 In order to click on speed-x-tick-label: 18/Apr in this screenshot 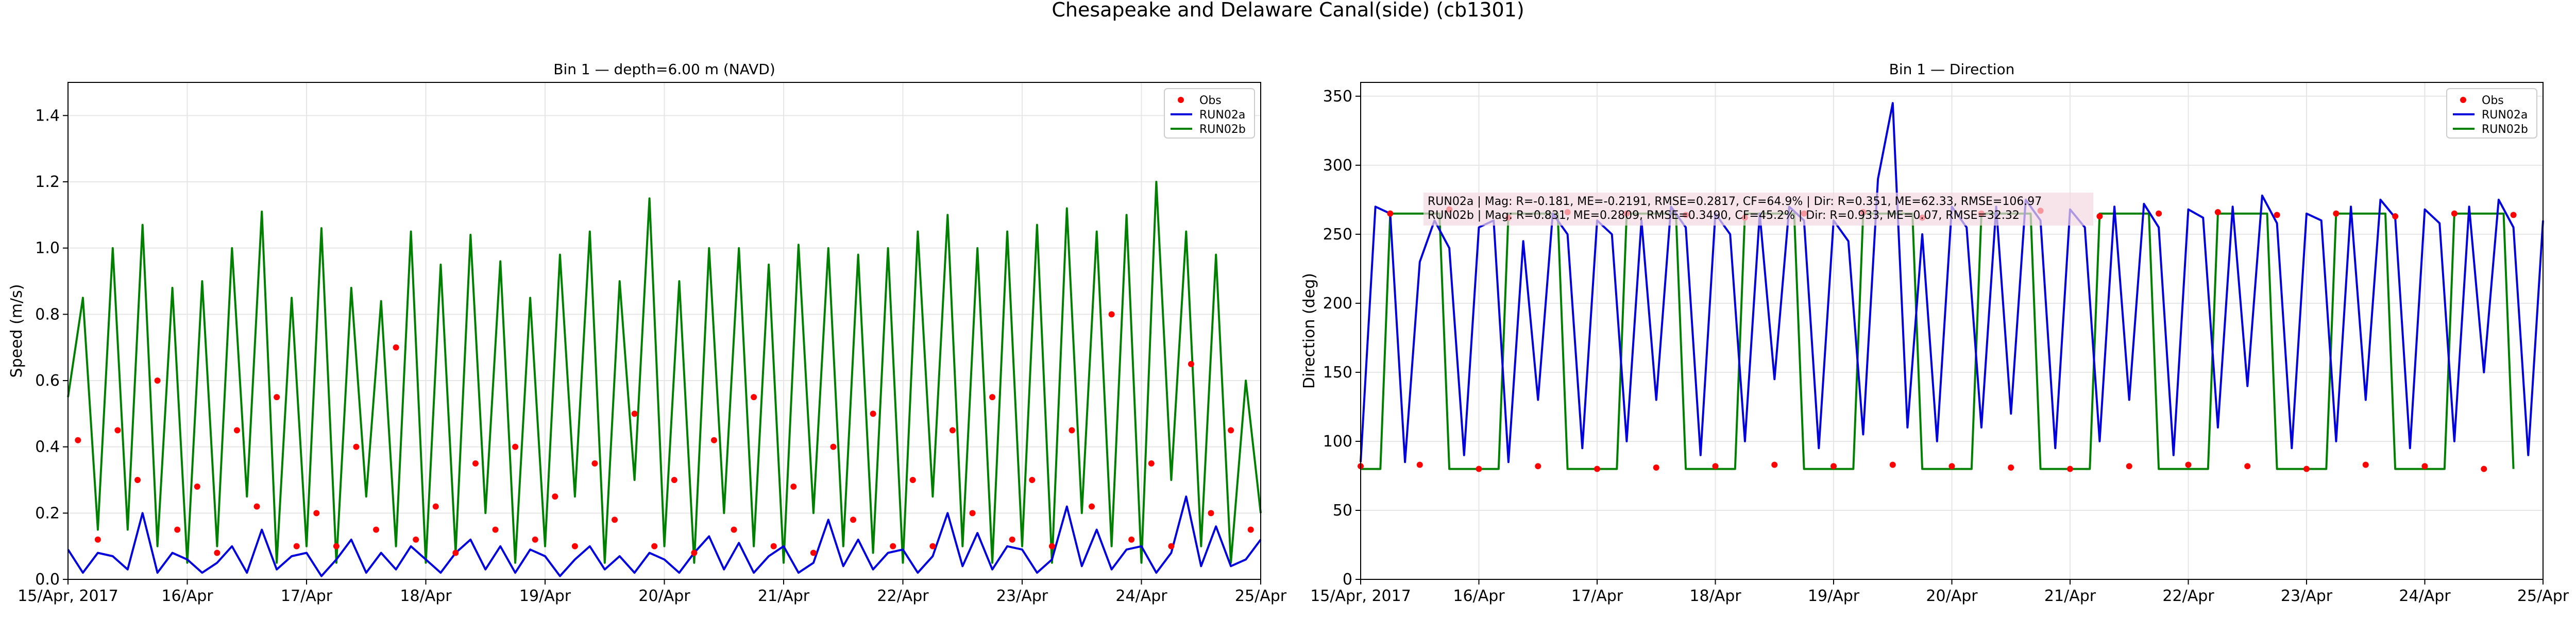, I will do `click(426, 596)`.